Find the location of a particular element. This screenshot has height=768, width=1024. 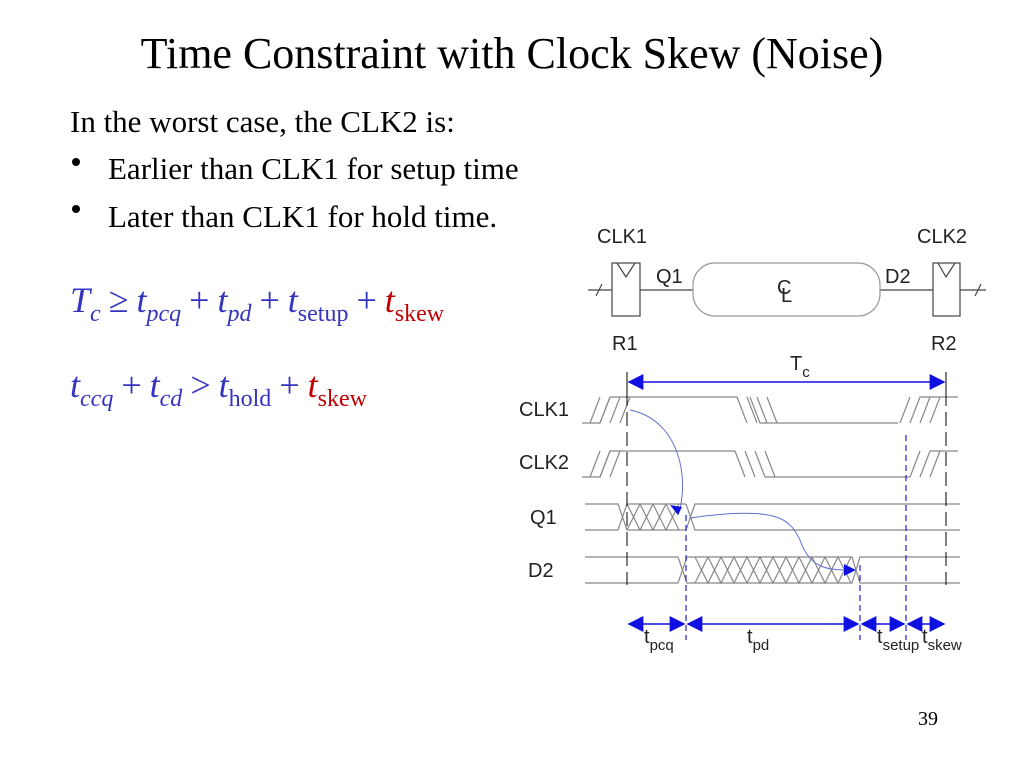

circuit is located at coordinates (787, 327).